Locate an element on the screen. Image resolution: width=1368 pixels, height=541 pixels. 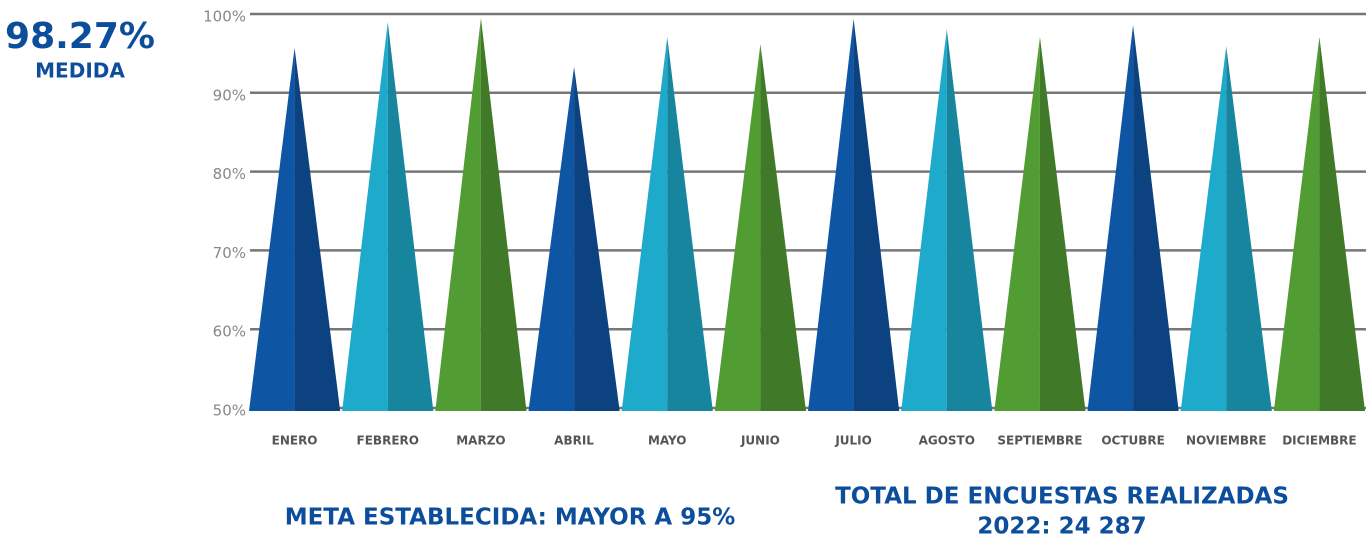
total-text: TOTAL DE ENCUESTAS REALIZADAS is located at coordinates (1062, 497).